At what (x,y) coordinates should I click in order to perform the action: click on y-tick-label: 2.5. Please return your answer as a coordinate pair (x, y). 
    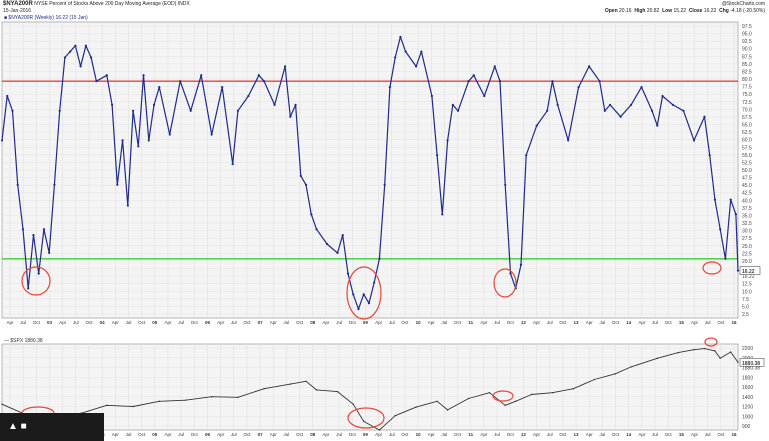
    Looking at the image, I should click on (745, 315).